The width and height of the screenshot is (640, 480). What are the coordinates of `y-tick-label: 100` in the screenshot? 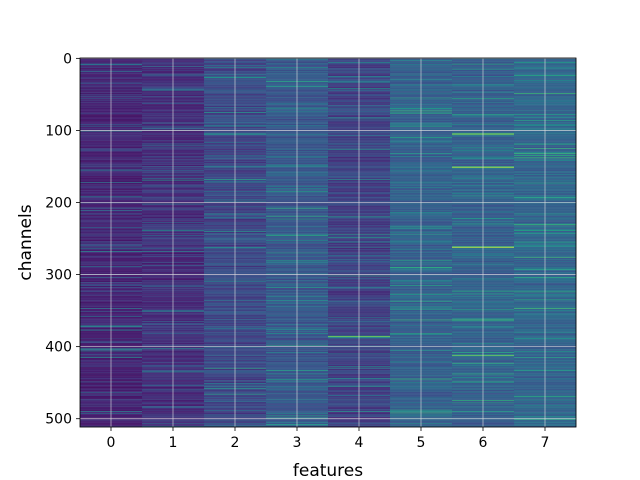 It's located at (58, 131).